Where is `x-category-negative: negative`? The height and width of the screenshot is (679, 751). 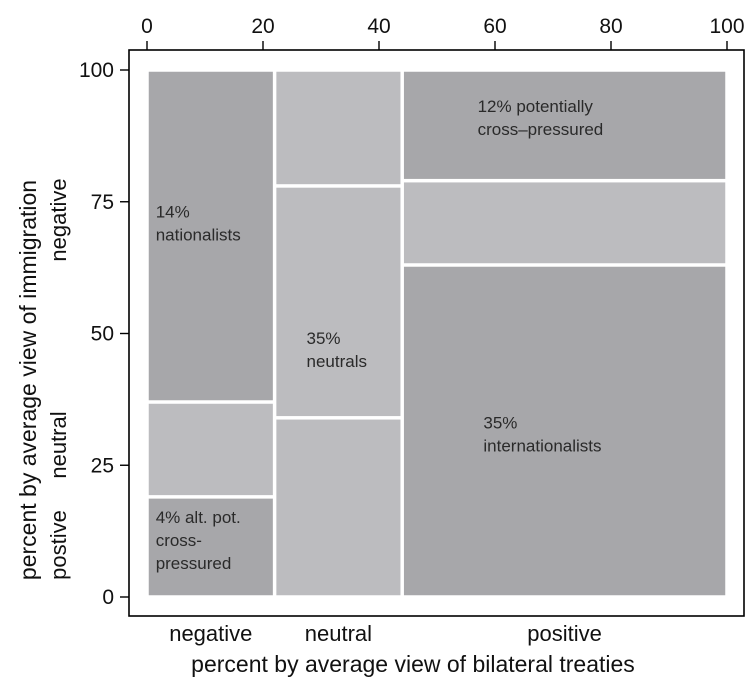 x-category-negative: negative is located at coordinates (210, 633).